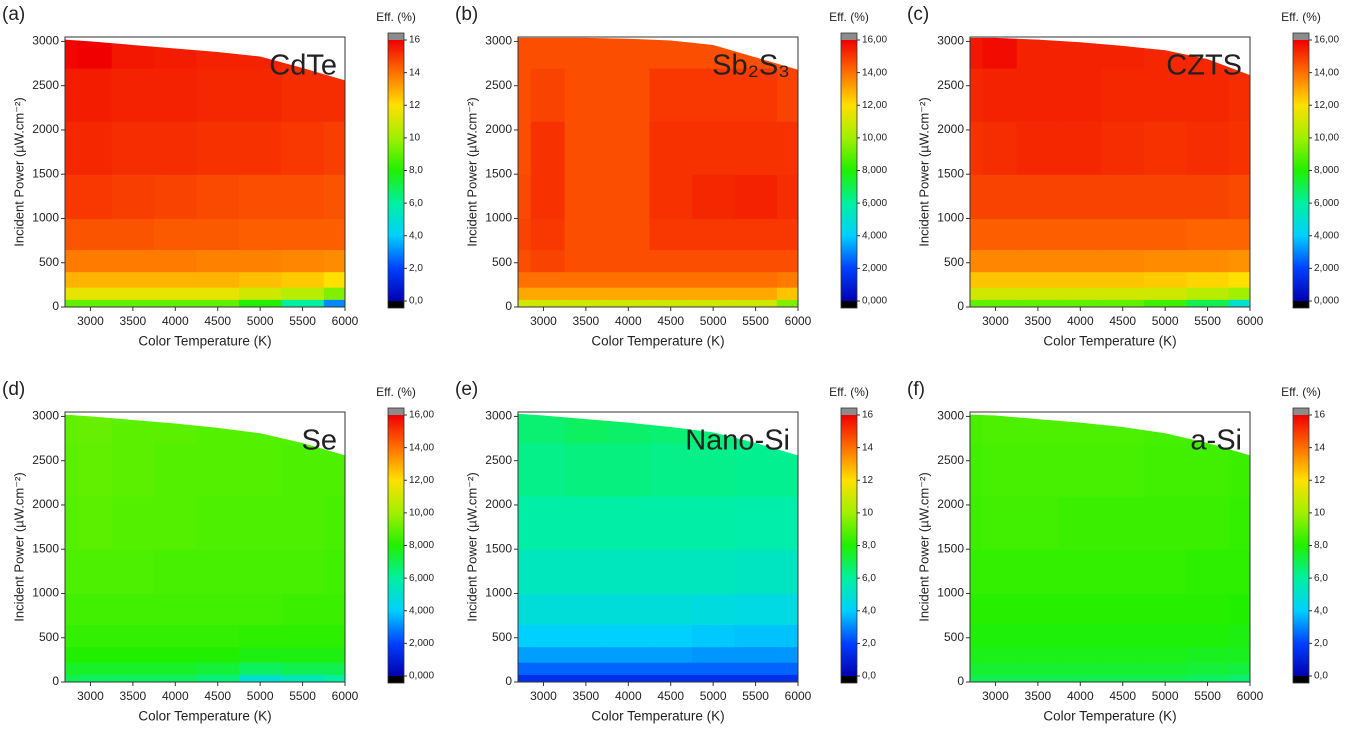  I want to click on colorbar-tick-label: 4,000, so click(1326, 235).